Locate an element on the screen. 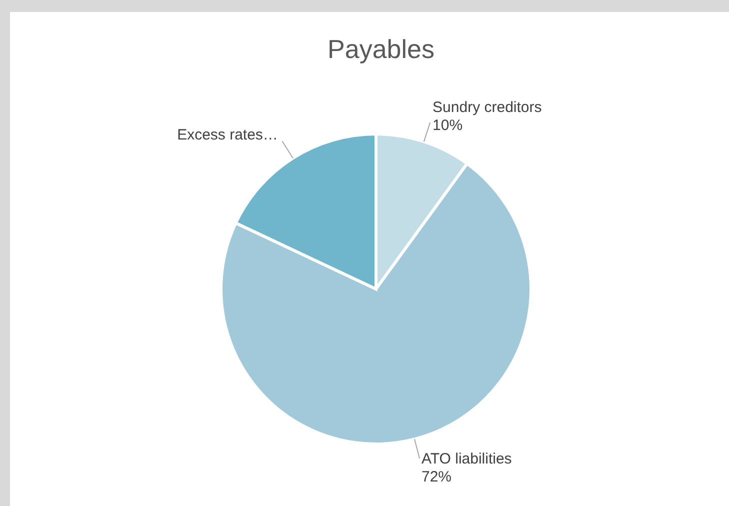 The image size is (729, 506). chart-title: Payables is located at coordinates (381, 49).